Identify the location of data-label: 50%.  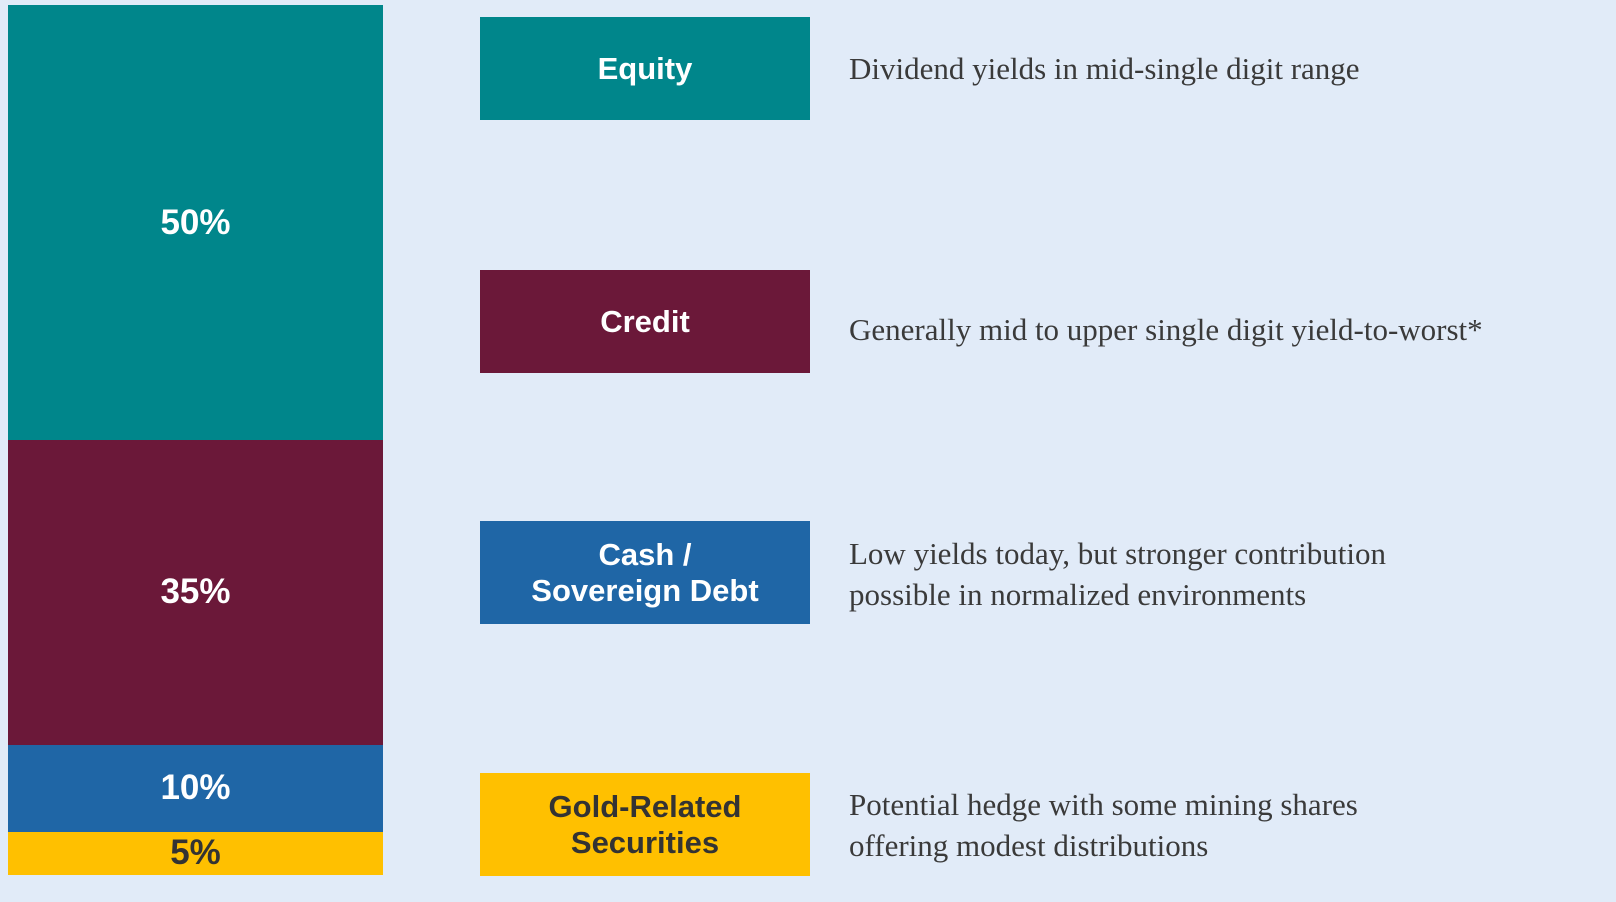
(195, 222).